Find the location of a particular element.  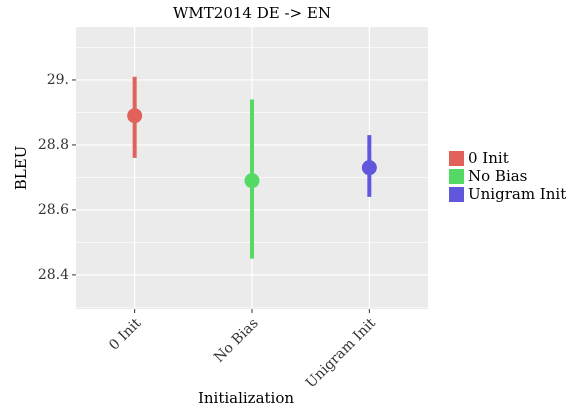

legend-label: Unigram Init is located at coordinates (517, 194).